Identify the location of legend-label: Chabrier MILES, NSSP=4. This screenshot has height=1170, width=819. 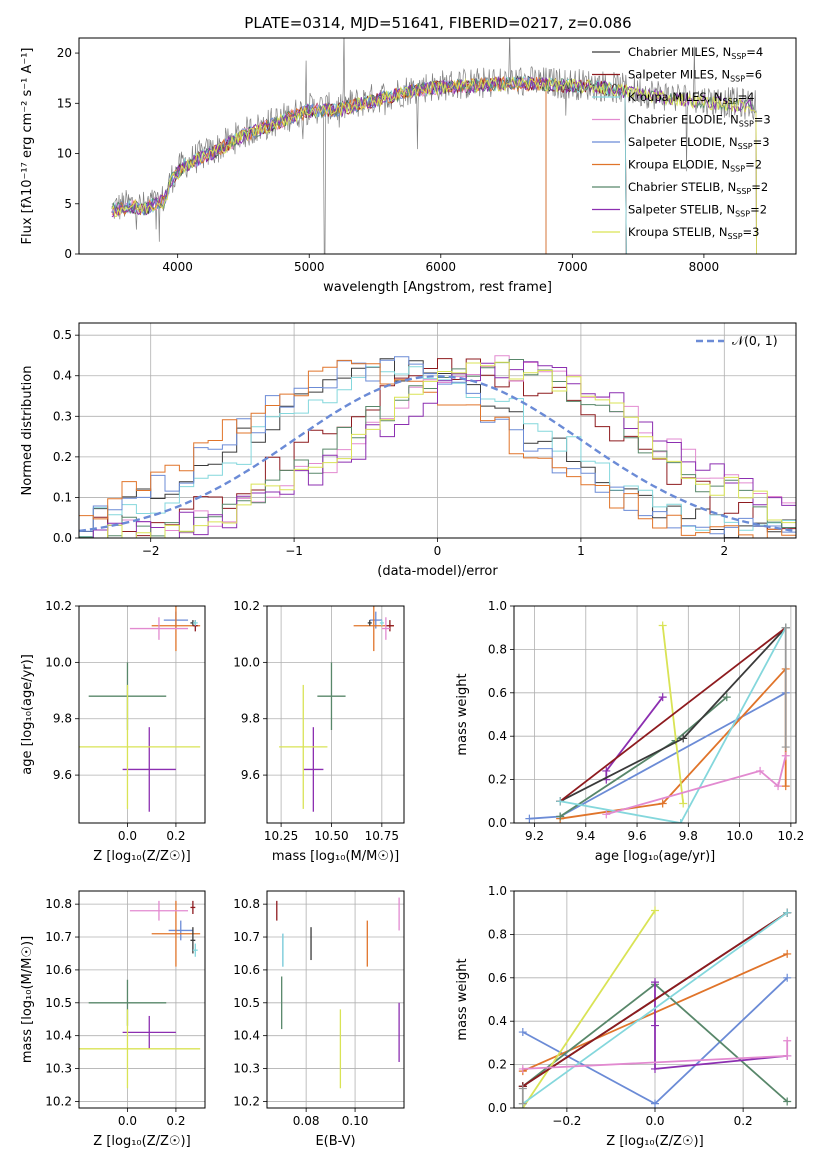
(695, 53).